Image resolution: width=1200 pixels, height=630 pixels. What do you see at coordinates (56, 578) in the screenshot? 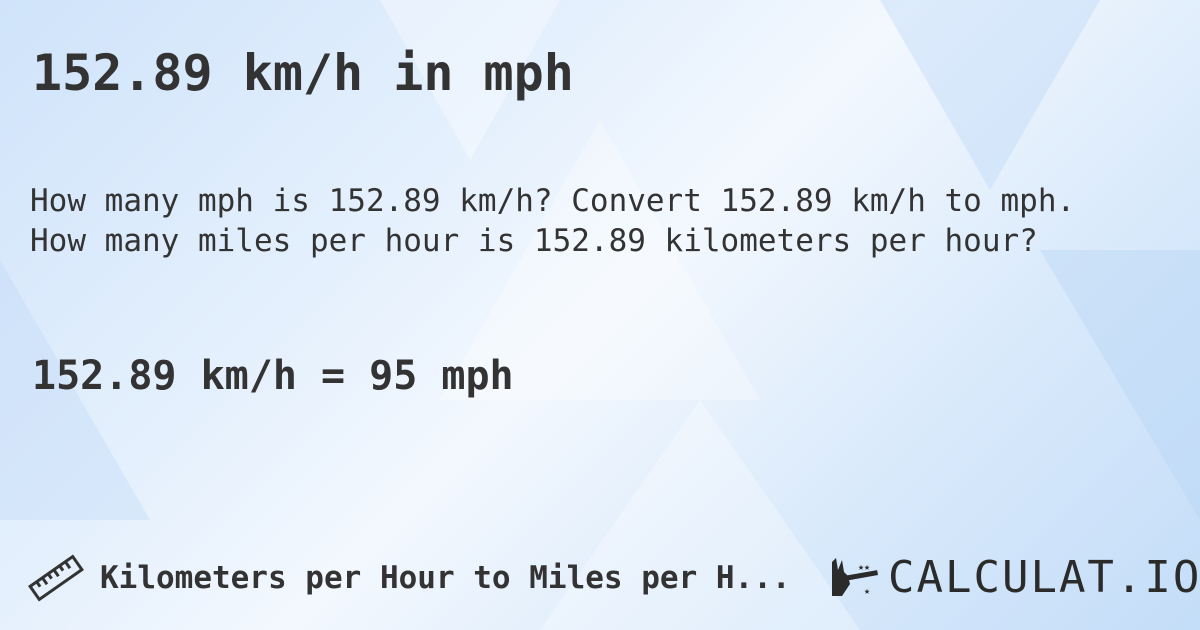
I see `ruler-icon` at bounding box center [56, 578].